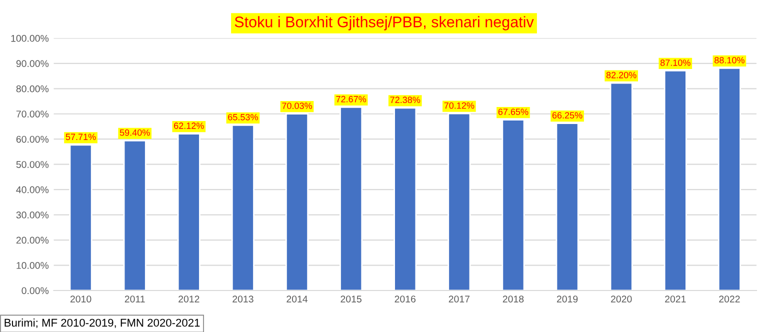  I want to click on x-tick-label: 2019, so click(567, 299).